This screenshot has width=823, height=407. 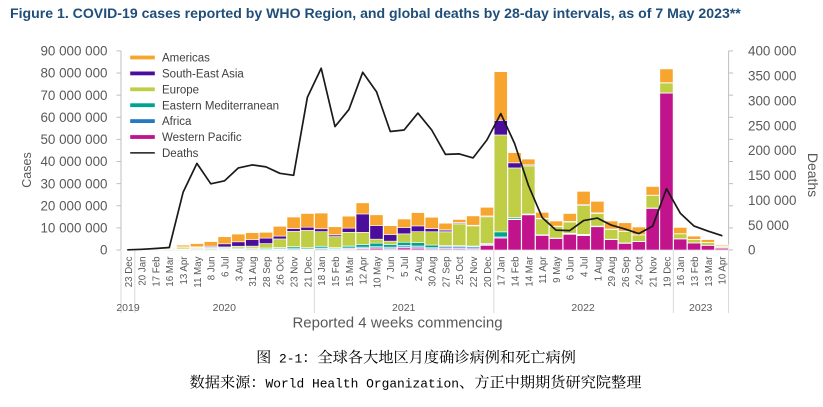 What do you see at coordinates (543, 270) in the screenshot?
I see `svg-text: 11 Apr` at bounding box center [543, 270].